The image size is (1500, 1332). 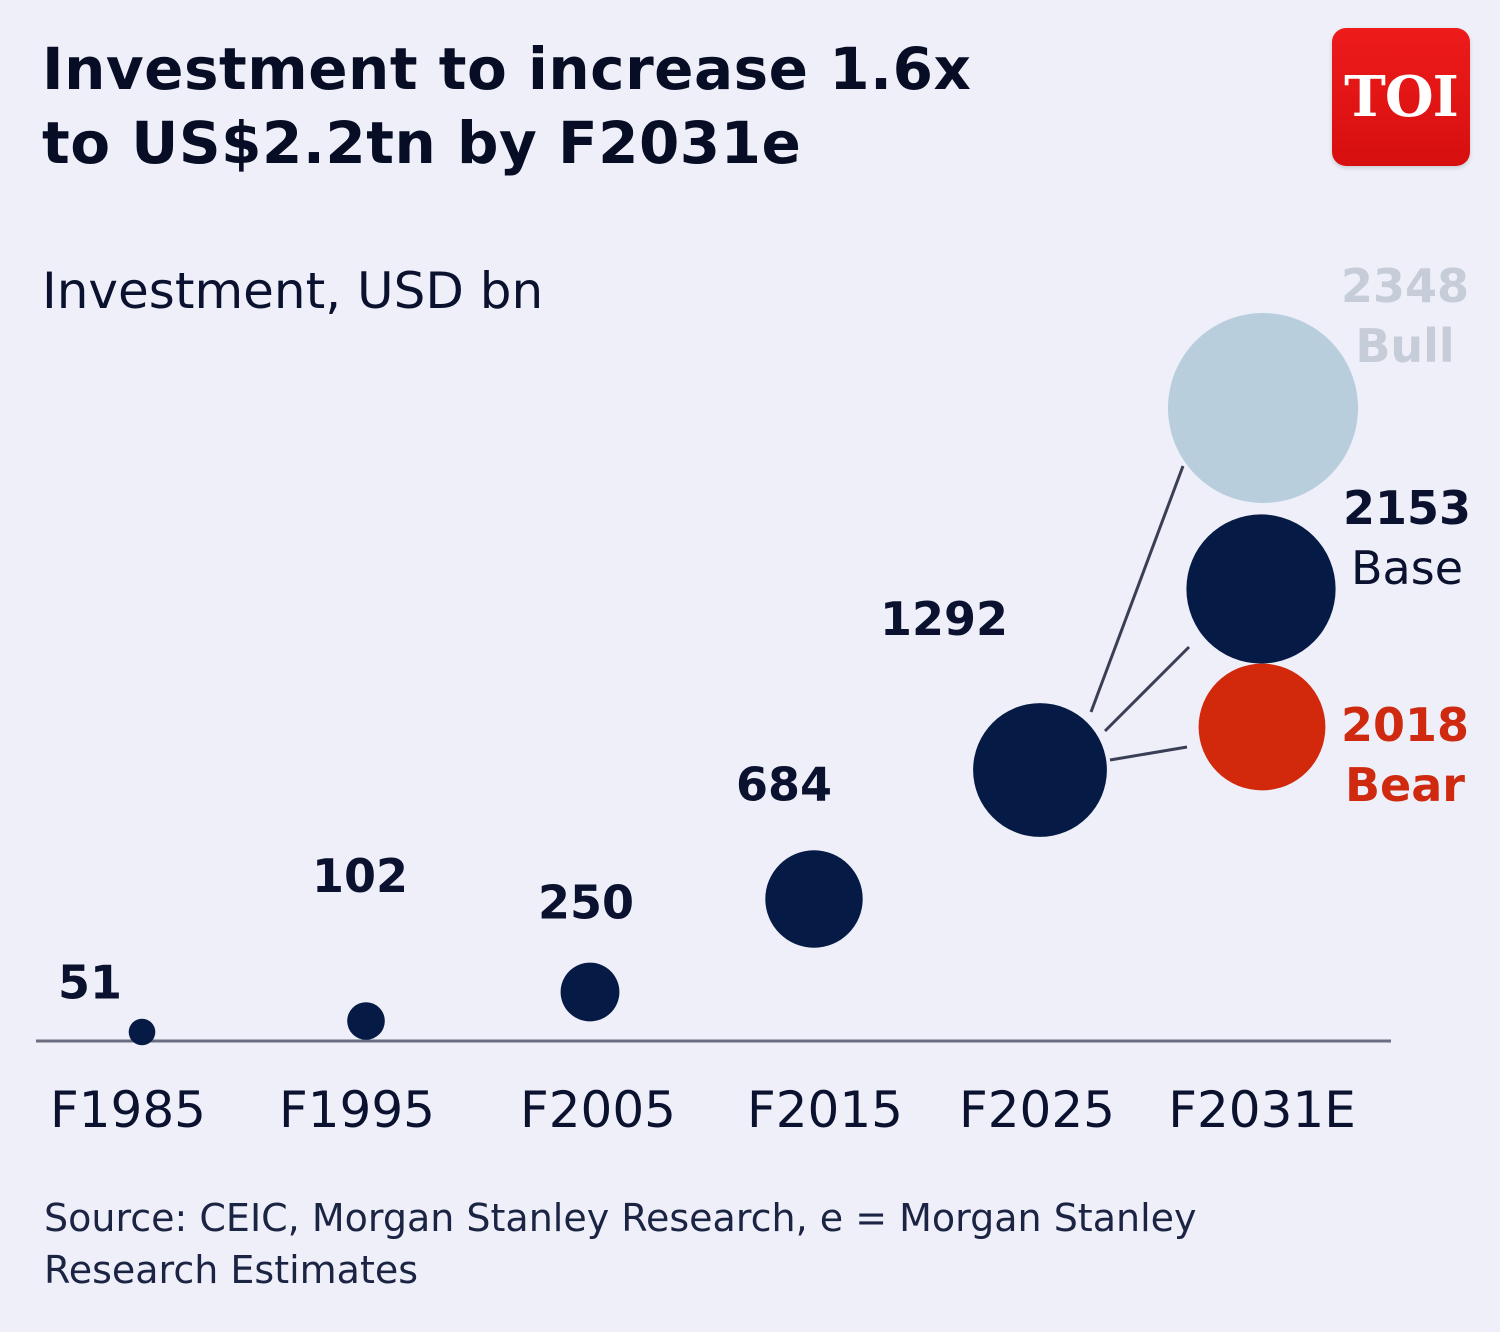 I want to click on value-label-bear: 2018, so click(x=1405, y=725).